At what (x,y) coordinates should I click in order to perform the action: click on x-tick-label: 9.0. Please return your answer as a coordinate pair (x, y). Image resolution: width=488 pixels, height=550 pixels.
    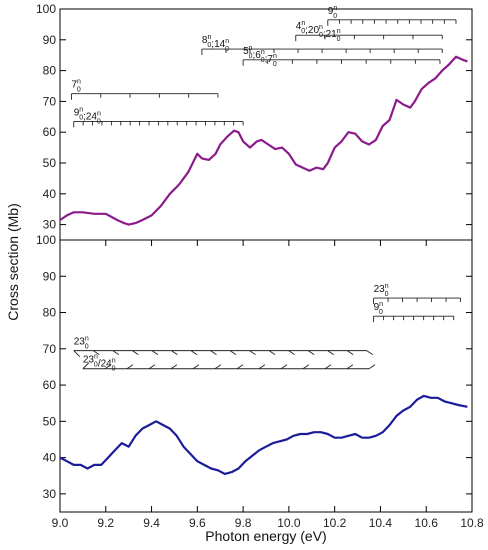
    Looking at the image, I should click on (60, 523).